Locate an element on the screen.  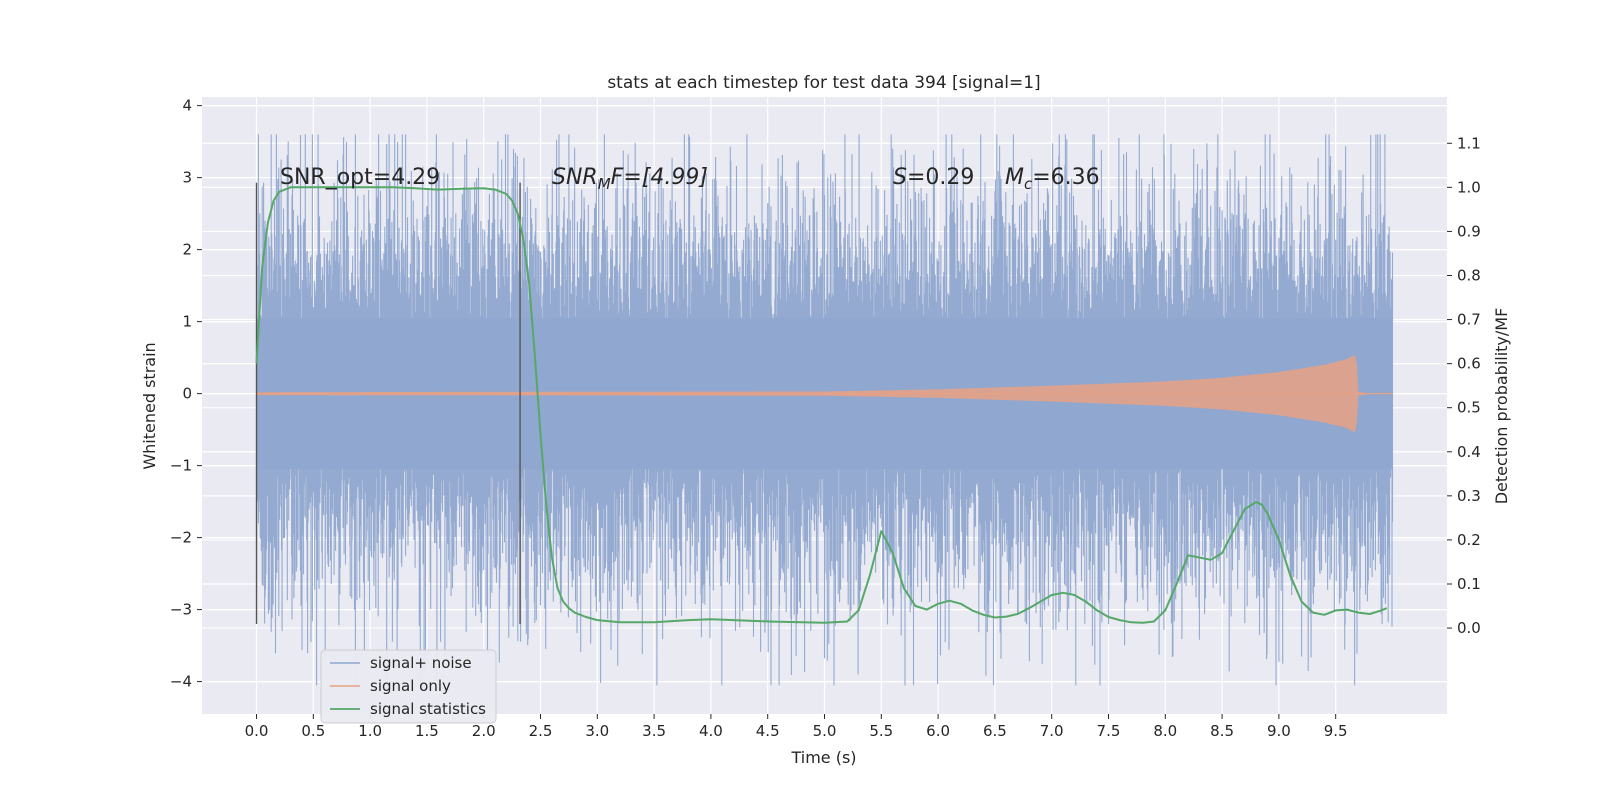
y2-tick-label: 0.8 is located at coordinates (1469, 275).